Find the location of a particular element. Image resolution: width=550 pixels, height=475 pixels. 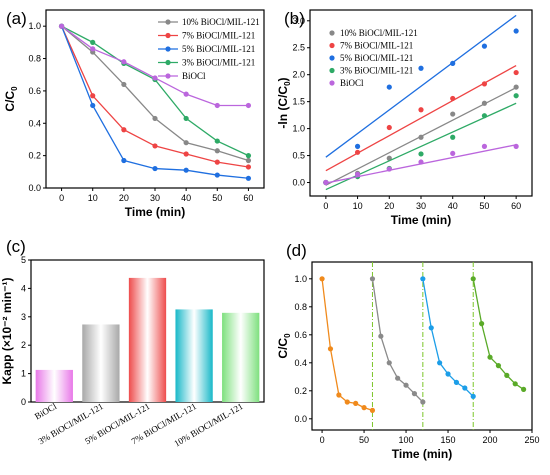

x-axis-label: Time (min) is located at coordinates (421, 220).